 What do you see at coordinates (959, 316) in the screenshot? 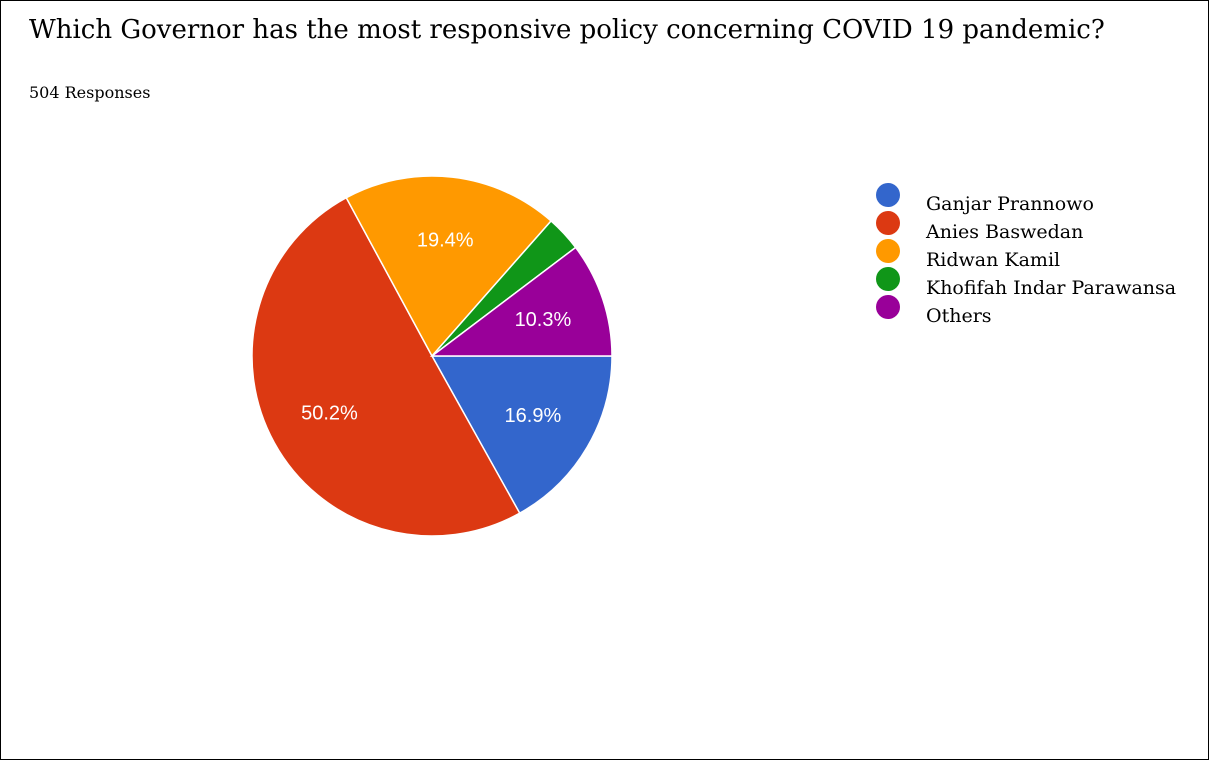
I see `legend-label: Others` at bounding box center [959, 316].